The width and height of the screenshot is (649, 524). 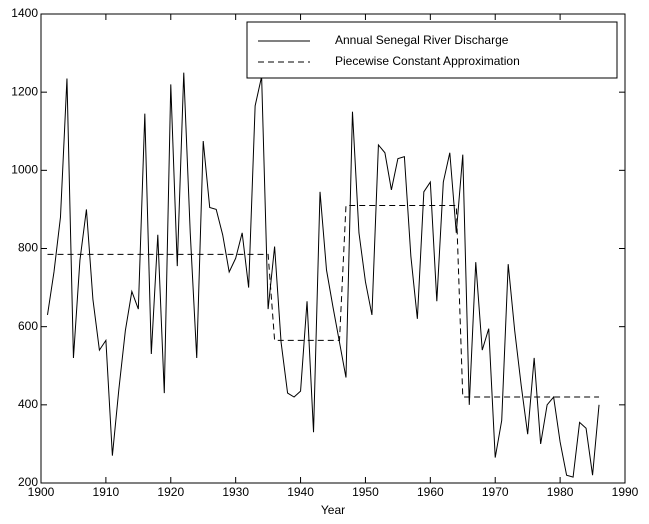 What do you see at coordinates (560, 492) in the screenshot?
I see `x-tick-label: 1980` at bounding box center [560, 492].